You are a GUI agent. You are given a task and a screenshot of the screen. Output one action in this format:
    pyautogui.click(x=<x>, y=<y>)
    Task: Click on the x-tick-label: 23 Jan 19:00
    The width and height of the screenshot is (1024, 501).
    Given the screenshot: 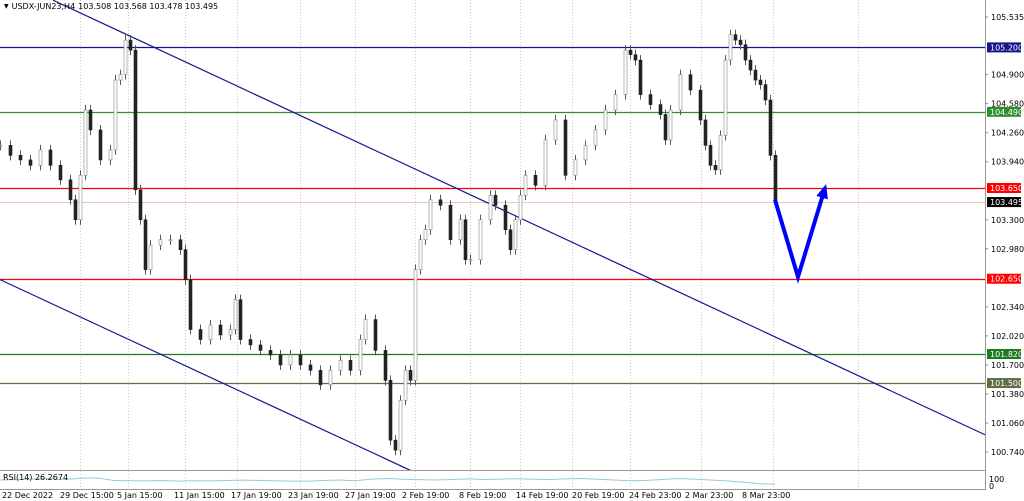 What is the action you would take?
    pyautogui.click(x=313, y=495)
    